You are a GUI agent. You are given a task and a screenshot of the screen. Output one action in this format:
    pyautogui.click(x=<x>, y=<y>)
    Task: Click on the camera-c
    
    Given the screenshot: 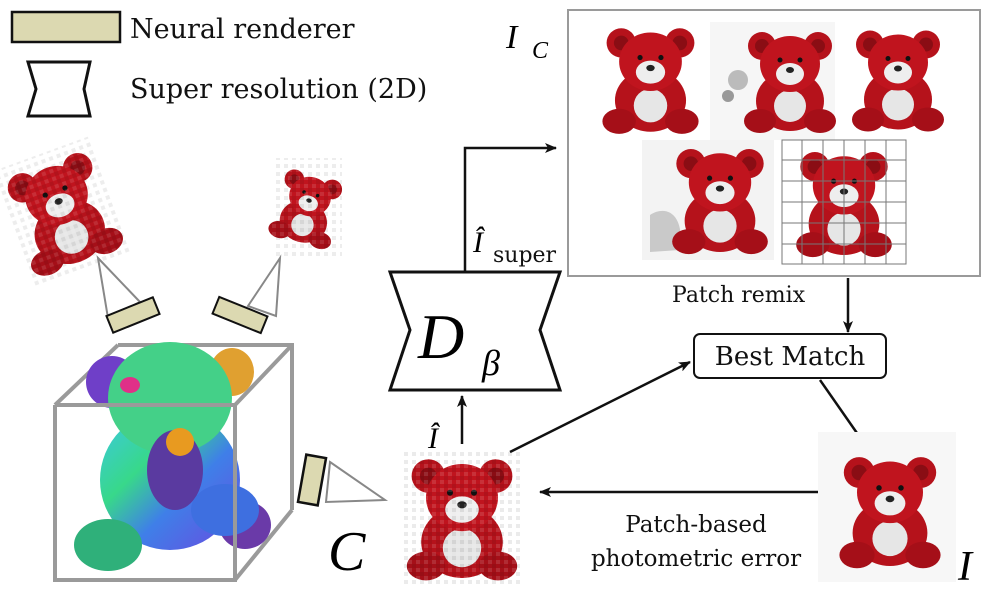 What is the action you would take?
    pyautogui.click(x=342, y=480)
    